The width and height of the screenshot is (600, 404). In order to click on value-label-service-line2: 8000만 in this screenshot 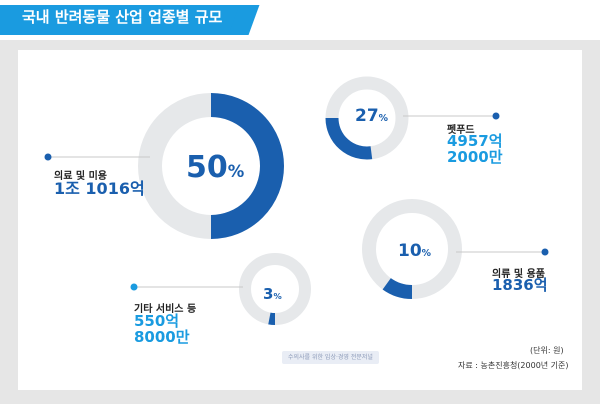, I will do `click(162, 337)`.